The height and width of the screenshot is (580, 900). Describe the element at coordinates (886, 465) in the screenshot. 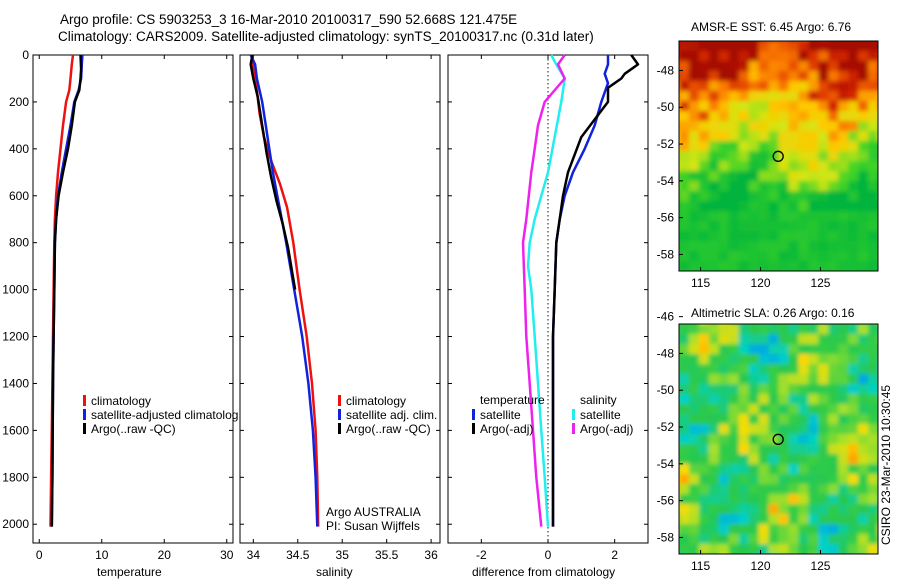

I see `side-label: CSIRO 23-Mar-2010 10:30:45` at that location.